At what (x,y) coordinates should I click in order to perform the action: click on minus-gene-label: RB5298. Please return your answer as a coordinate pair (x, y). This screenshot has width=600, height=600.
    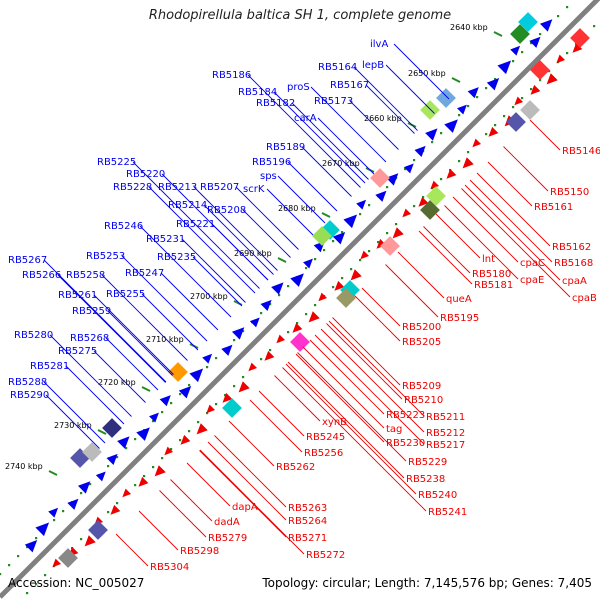
    Looking at the image, I should click on (199, 551).